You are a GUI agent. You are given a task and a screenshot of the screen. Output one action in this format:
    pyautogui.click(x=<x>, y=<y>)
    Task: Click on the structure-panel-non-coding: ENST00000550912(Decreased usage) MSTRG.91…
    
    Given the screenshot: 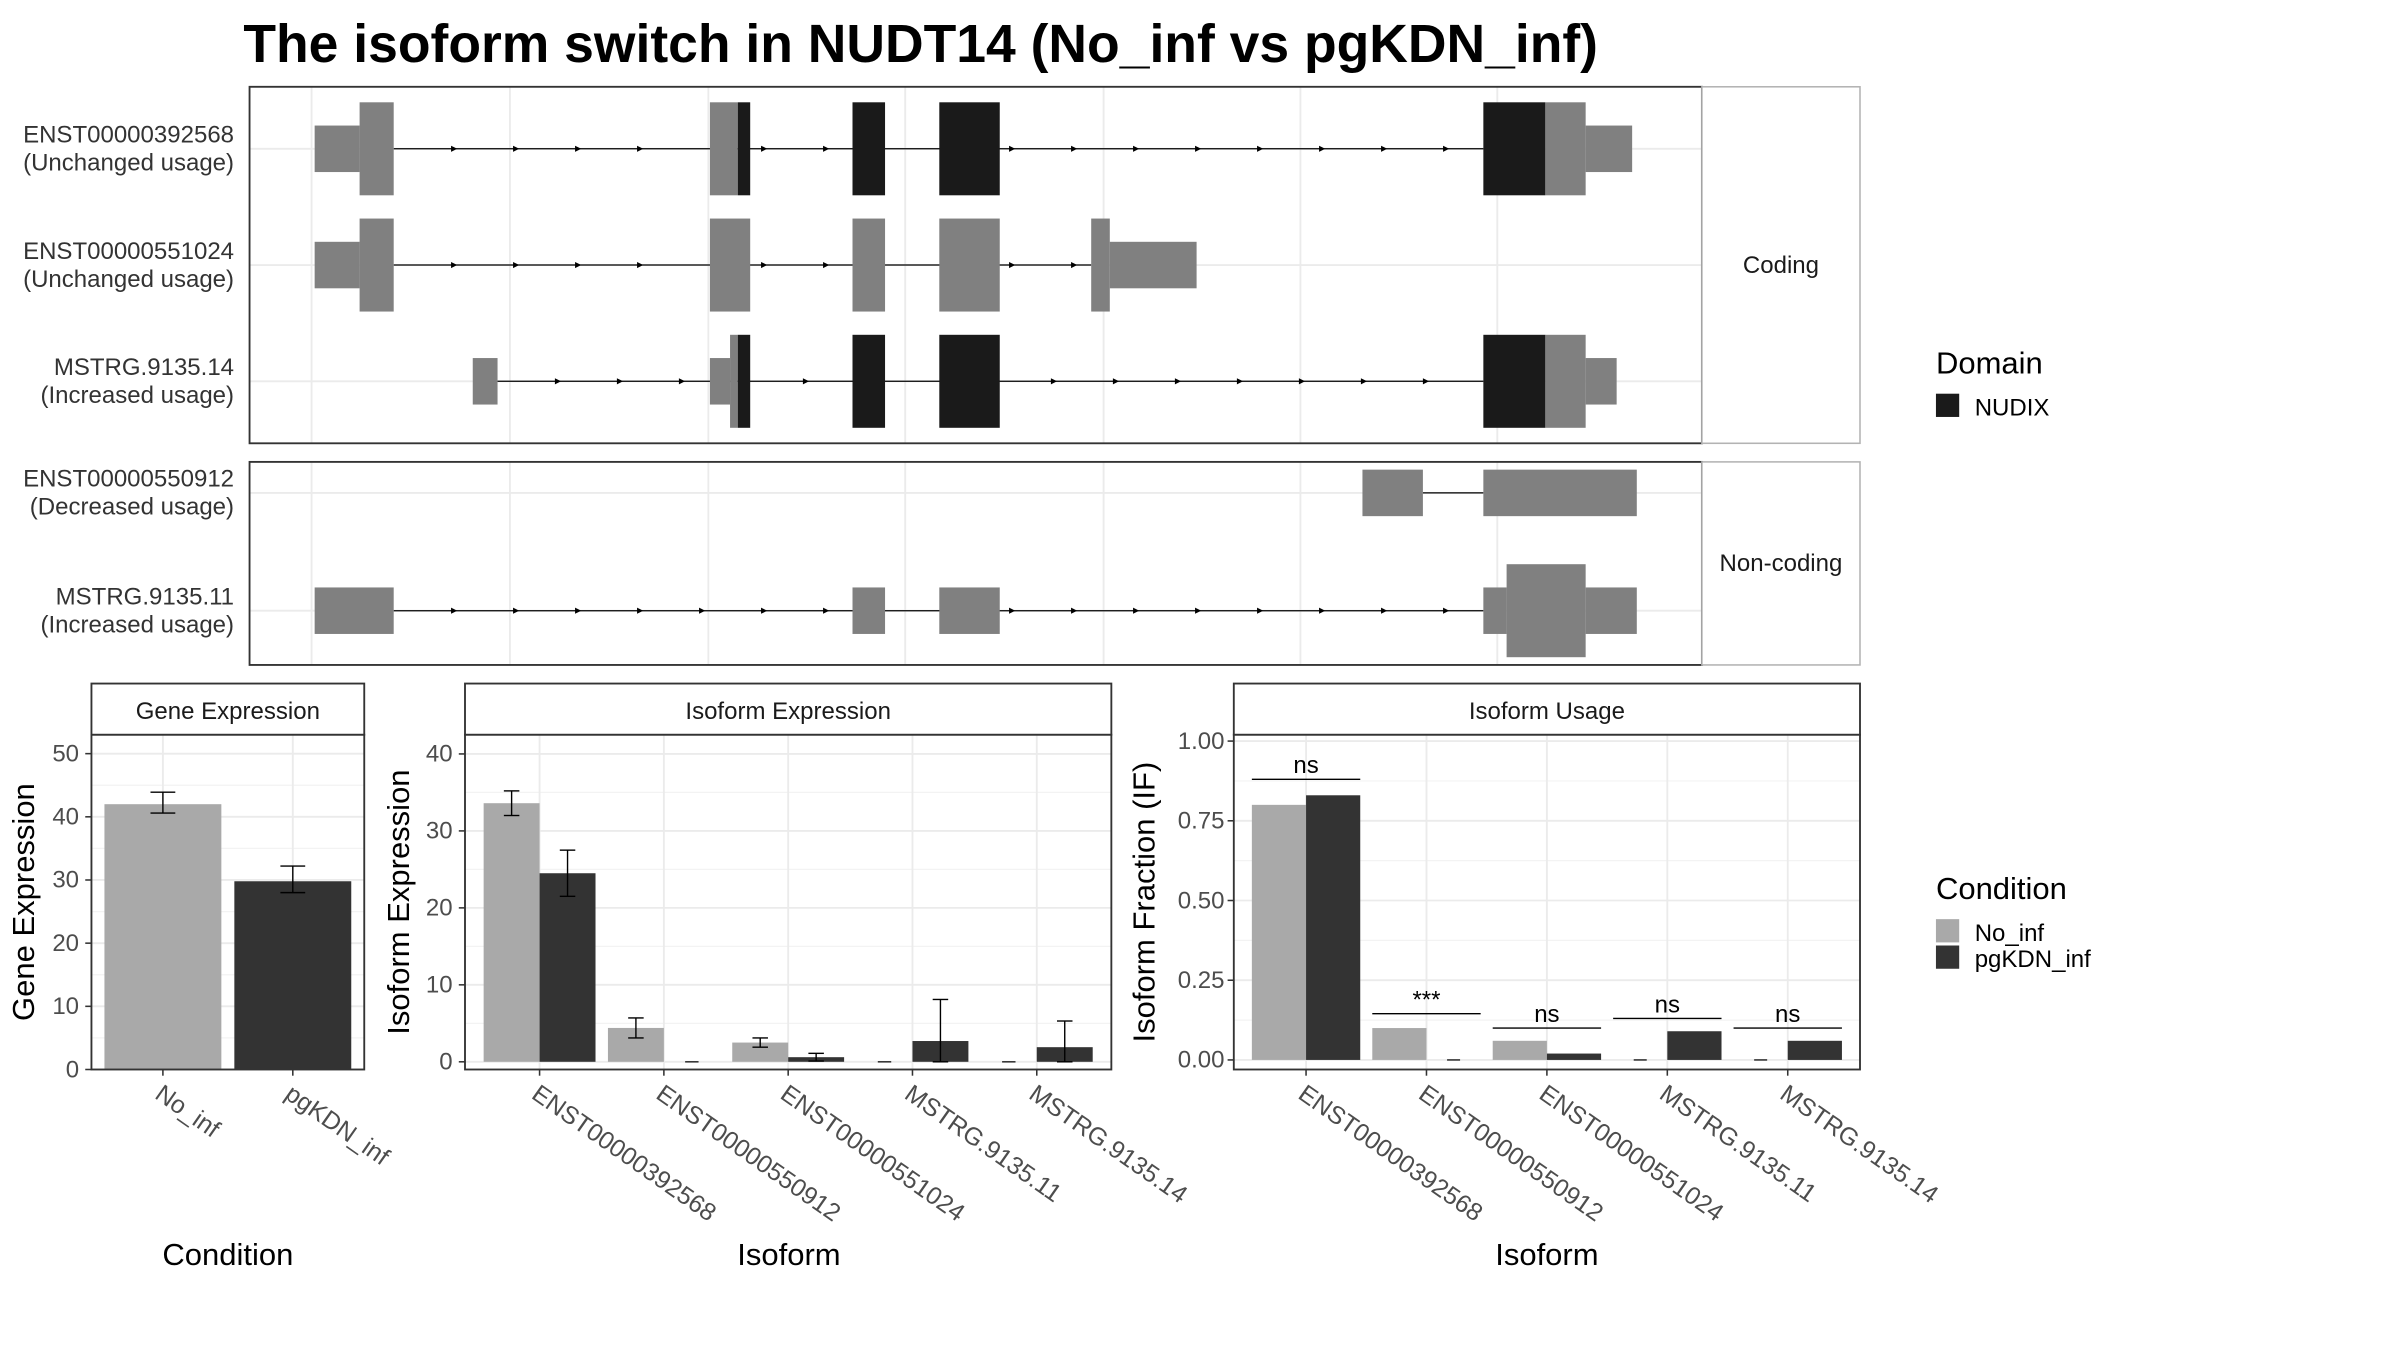 What is the action you would take?
    pyautogui.click(x=942, y=563)
    